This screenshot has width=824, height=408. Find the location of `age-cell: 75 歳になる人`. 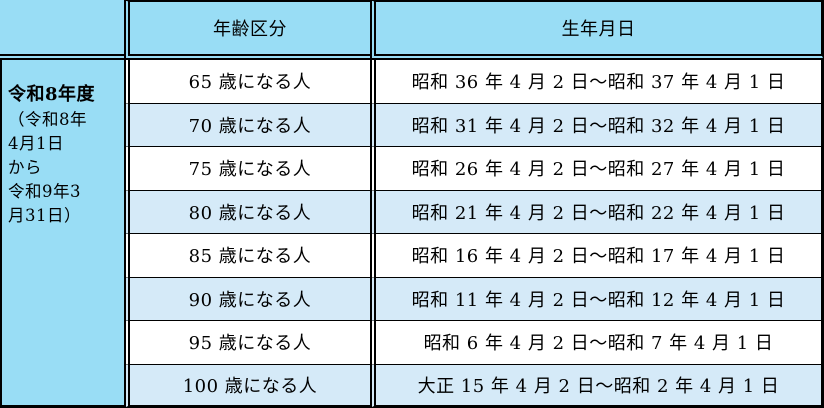

age-cell: 75 歳になる人 is located at coordinates (247, 169).